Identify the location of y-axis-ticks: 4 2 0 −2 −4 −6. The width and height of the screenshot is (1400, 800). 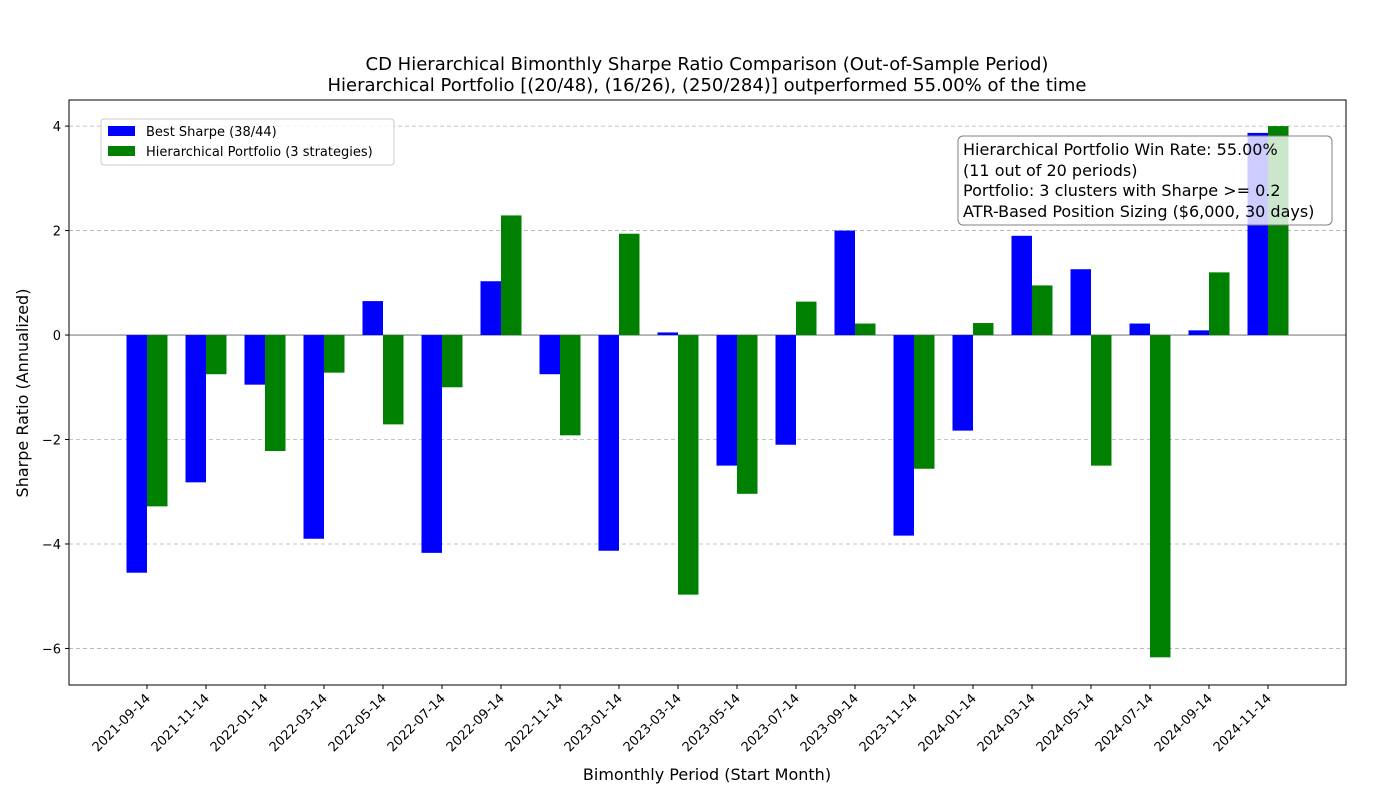
(55, 388).